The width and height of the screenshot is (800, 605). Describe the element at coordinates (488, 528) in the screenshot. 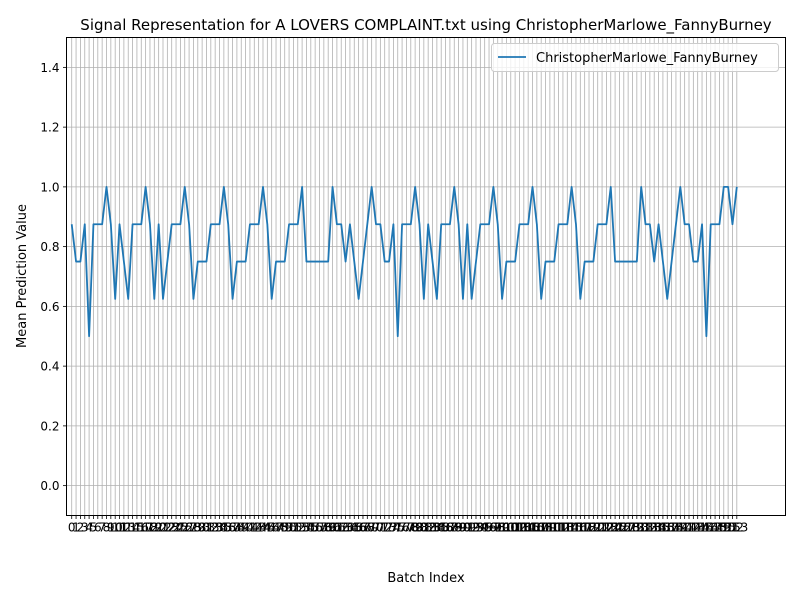

I see `x-tick-label: 96` at that location.